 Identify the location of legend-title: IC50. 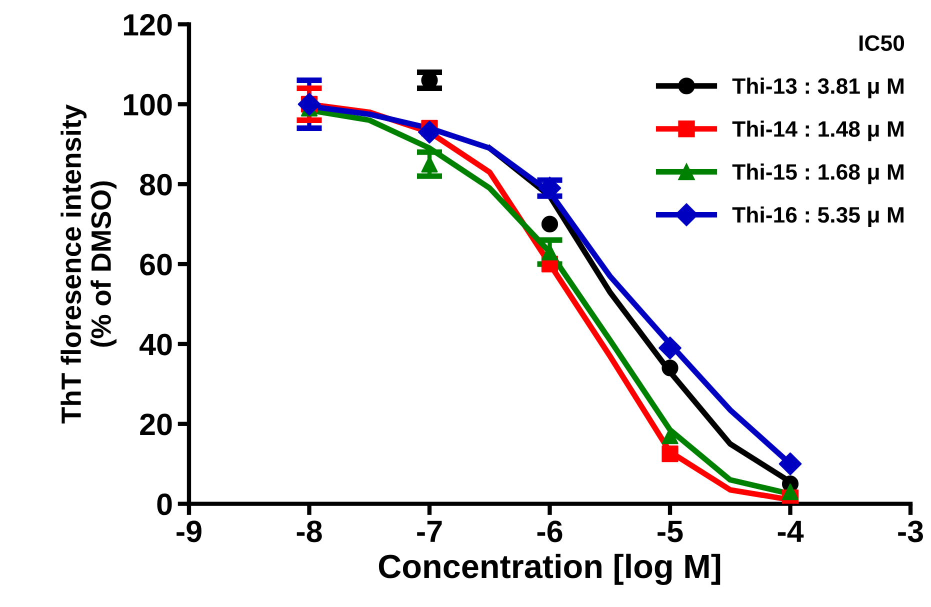
(881, 43).